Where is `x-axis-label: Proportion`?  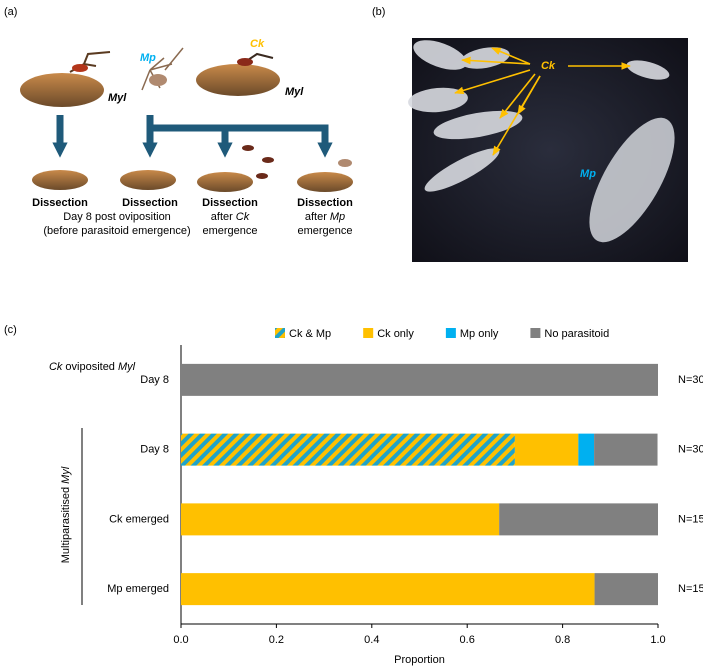 x-axis-label: Proportion is located at coordinates (419, 660).